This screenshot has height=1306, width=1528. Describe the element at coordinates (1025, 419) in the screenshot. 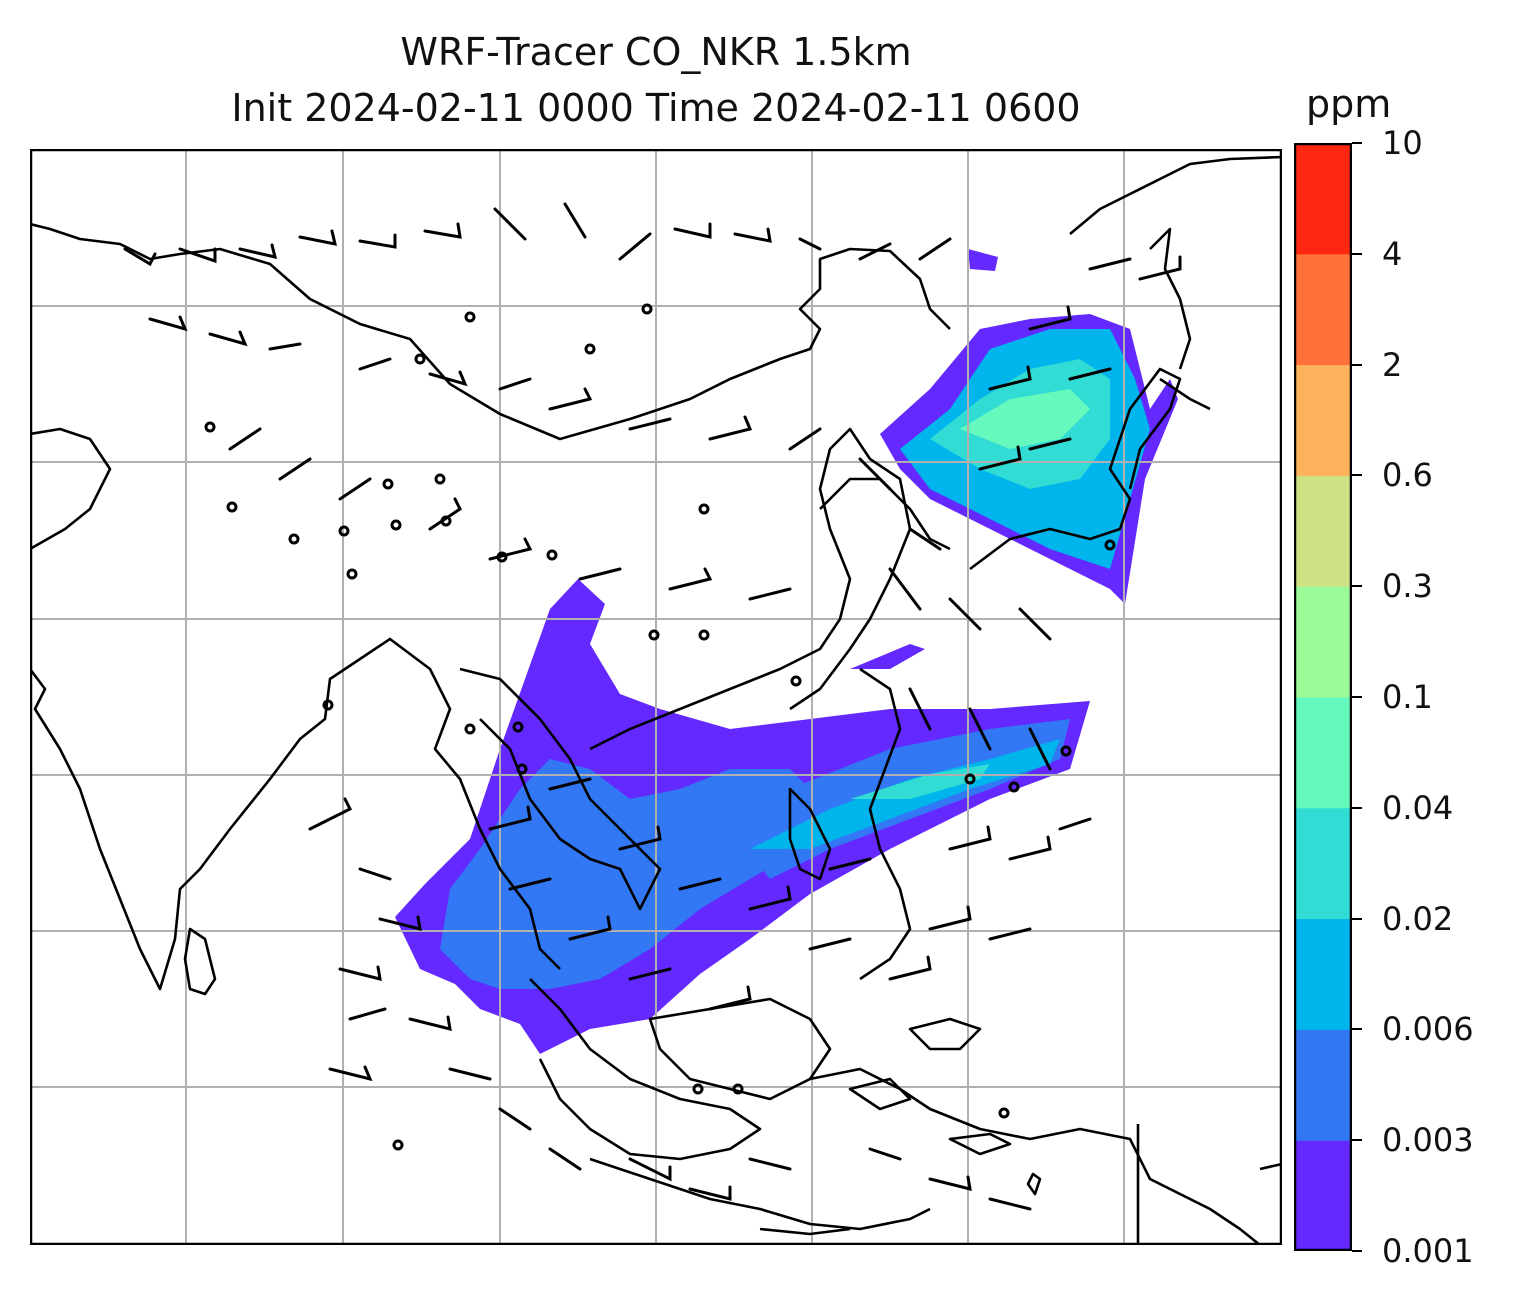

I see `plume-northeast-asia-peak` at that location.